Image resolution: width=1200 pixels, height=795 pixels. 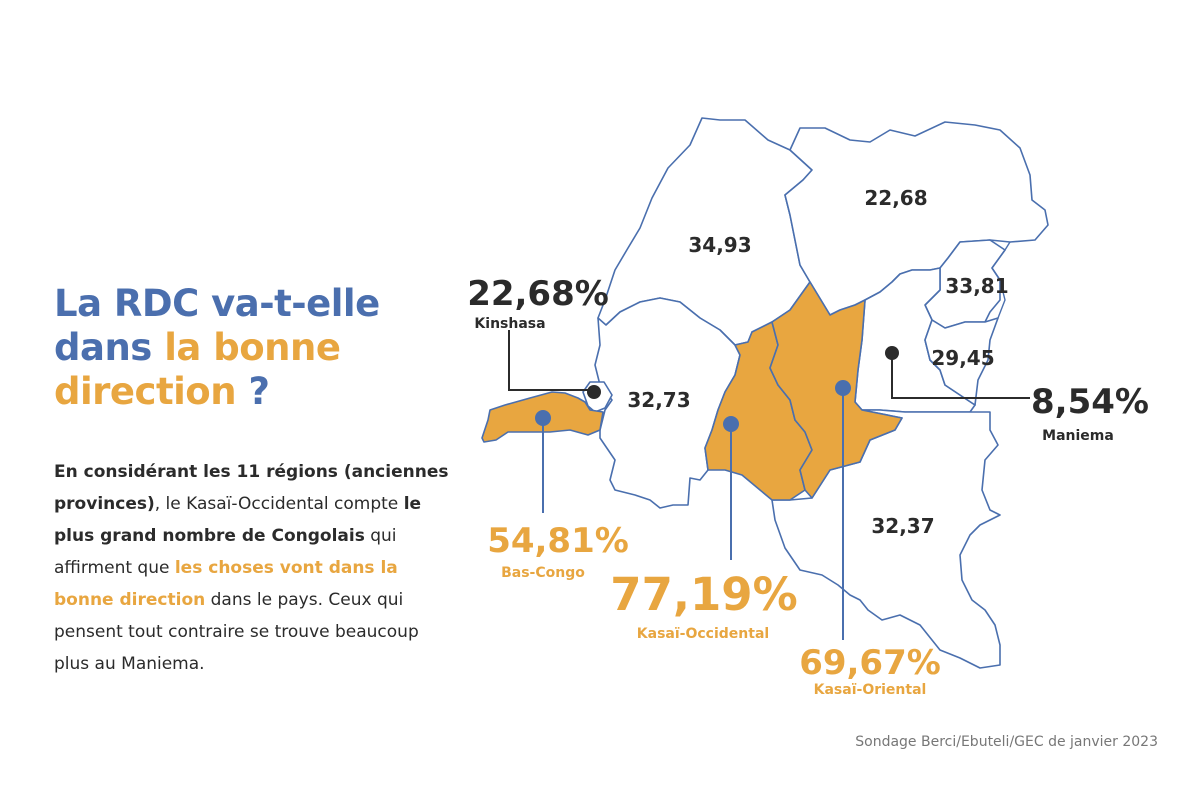 I want to click on callout-kasai-oriental-value: 69,67%, so click(x=870, y=663).